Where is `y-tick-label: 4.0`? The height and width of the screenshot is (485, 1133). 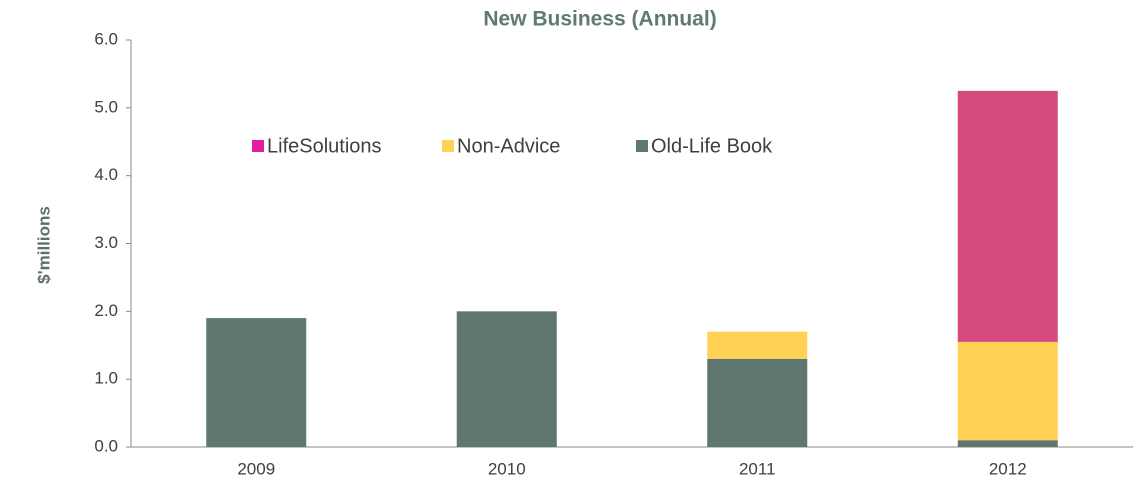
y-tick-label: 4.0 is located at coordinates (106, 174).